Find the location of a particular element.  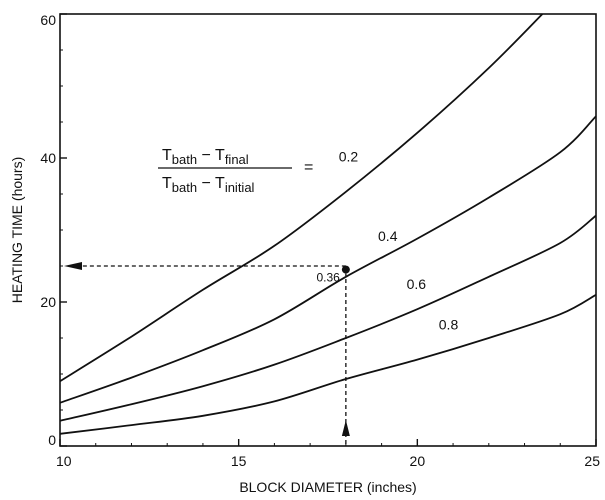

y-tick-label: 0 is located at coordinates (52, 440).